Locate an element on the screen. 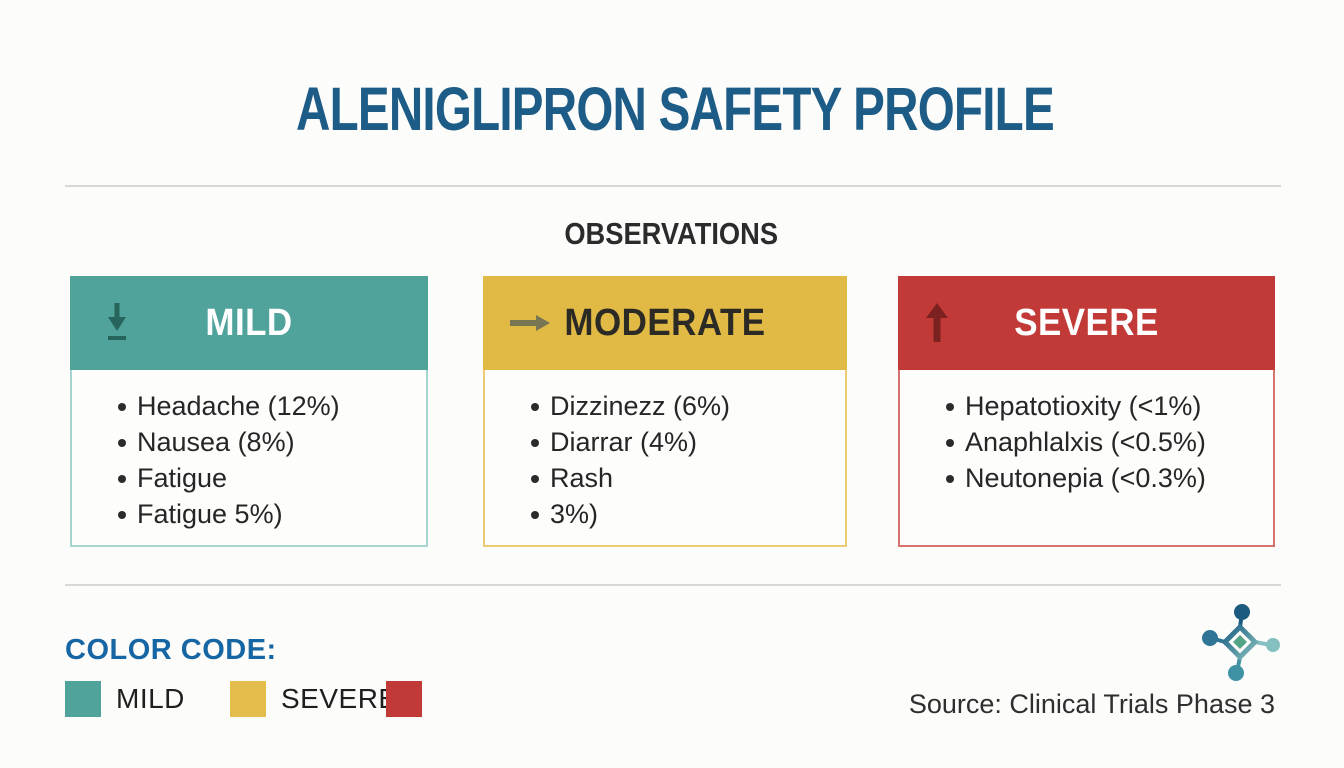 The image size is (1344, 768). moderate-card-title: MODERATE is located at coordinates (665, 323).